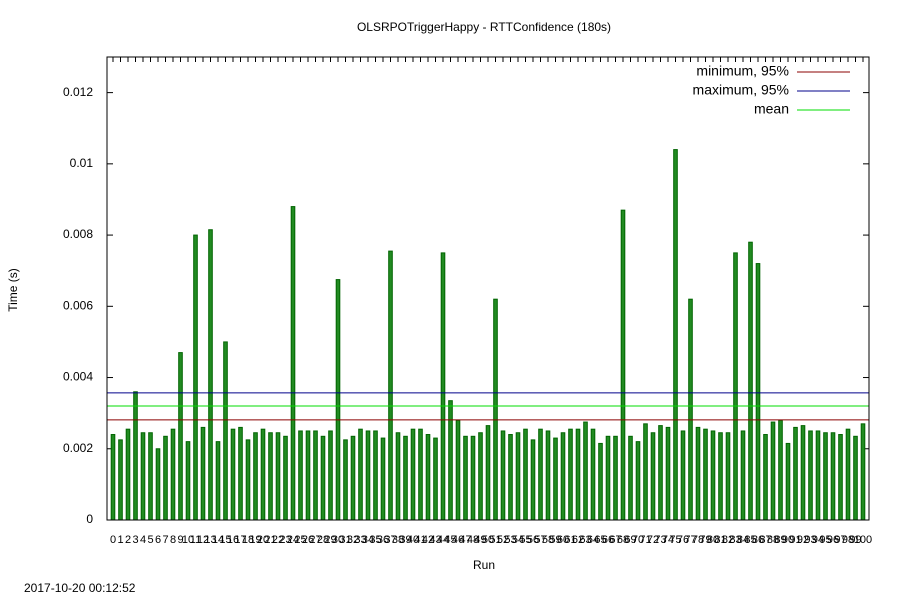 This screenshot has height=600, width=900. Describe the element at coordinates (218, 540) in the screenshot. I see `x-tick-label: 14` at that location.